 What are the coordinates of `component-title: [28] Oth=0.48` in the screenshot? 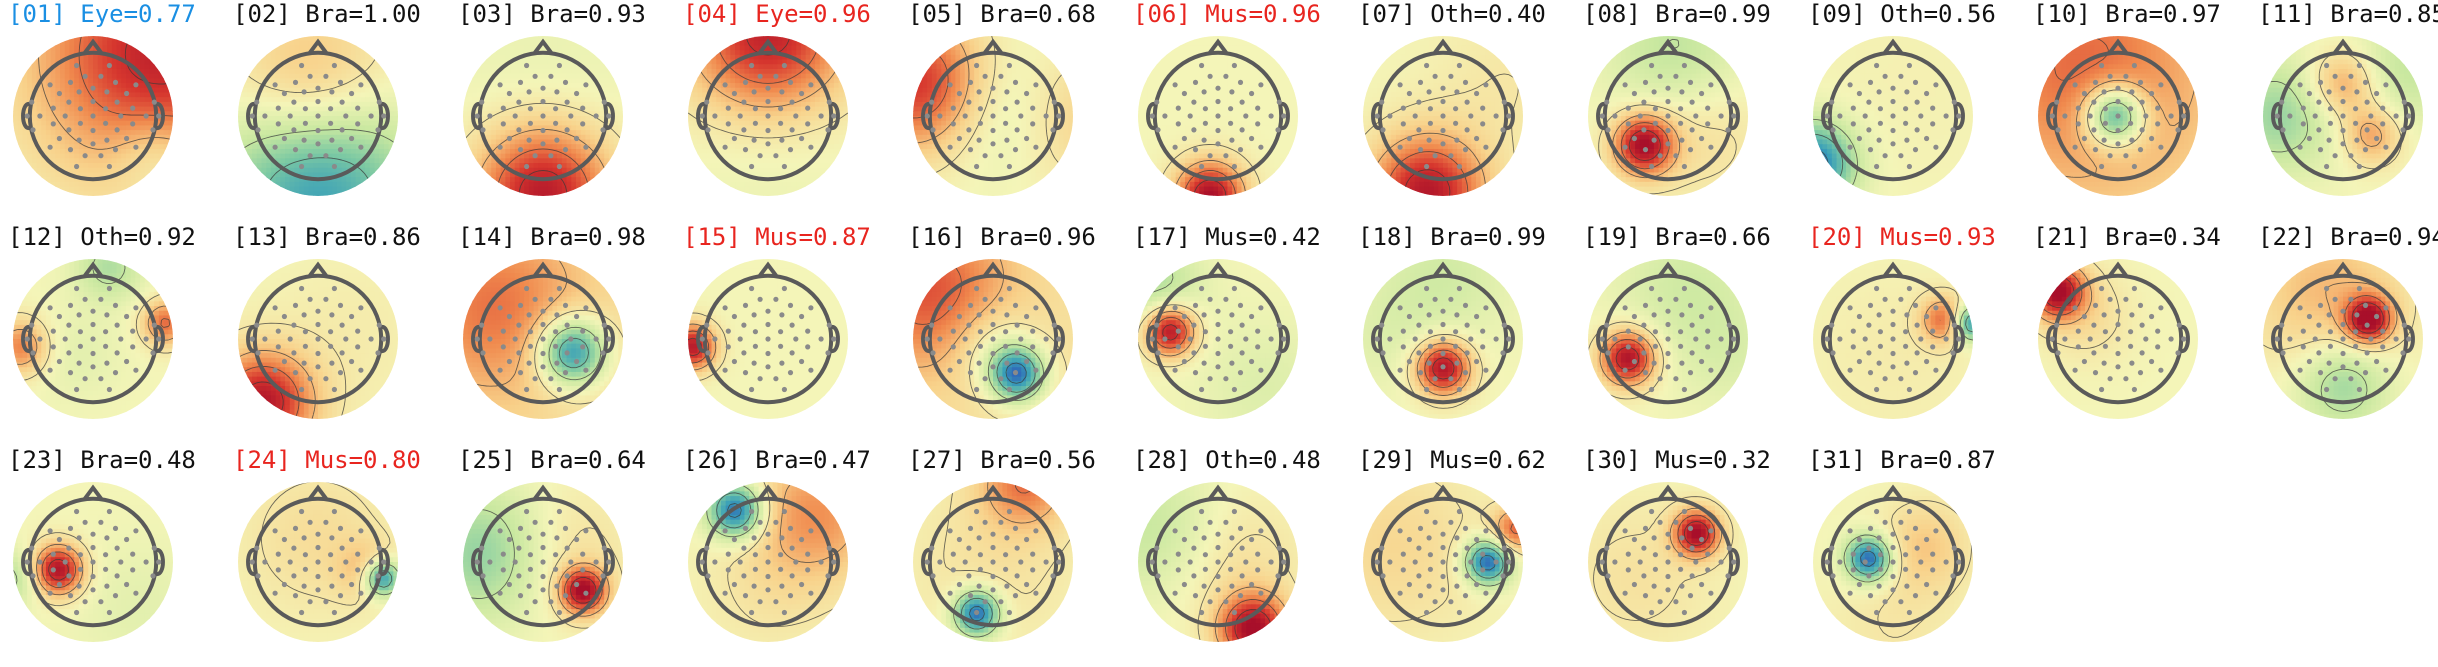 It's located at (1243, 463).